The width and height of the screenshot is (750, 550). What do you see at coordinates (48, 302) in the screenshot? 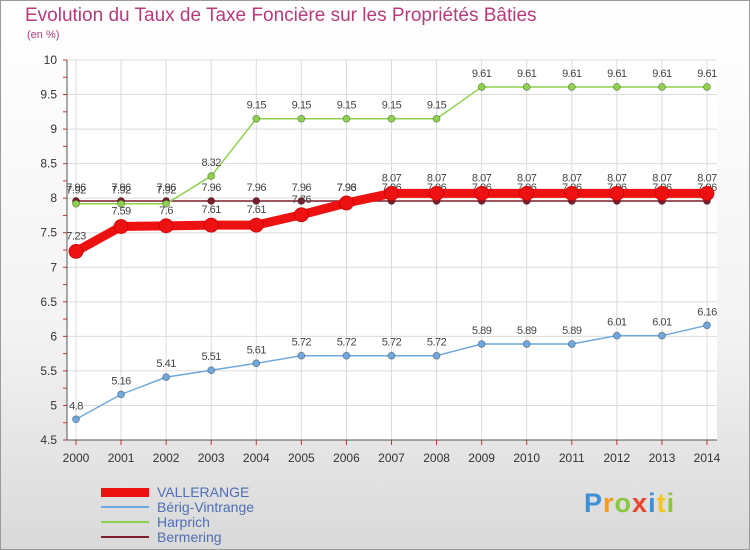
I see `y-tick-label: 6.5` at bounding box center [48, 302].